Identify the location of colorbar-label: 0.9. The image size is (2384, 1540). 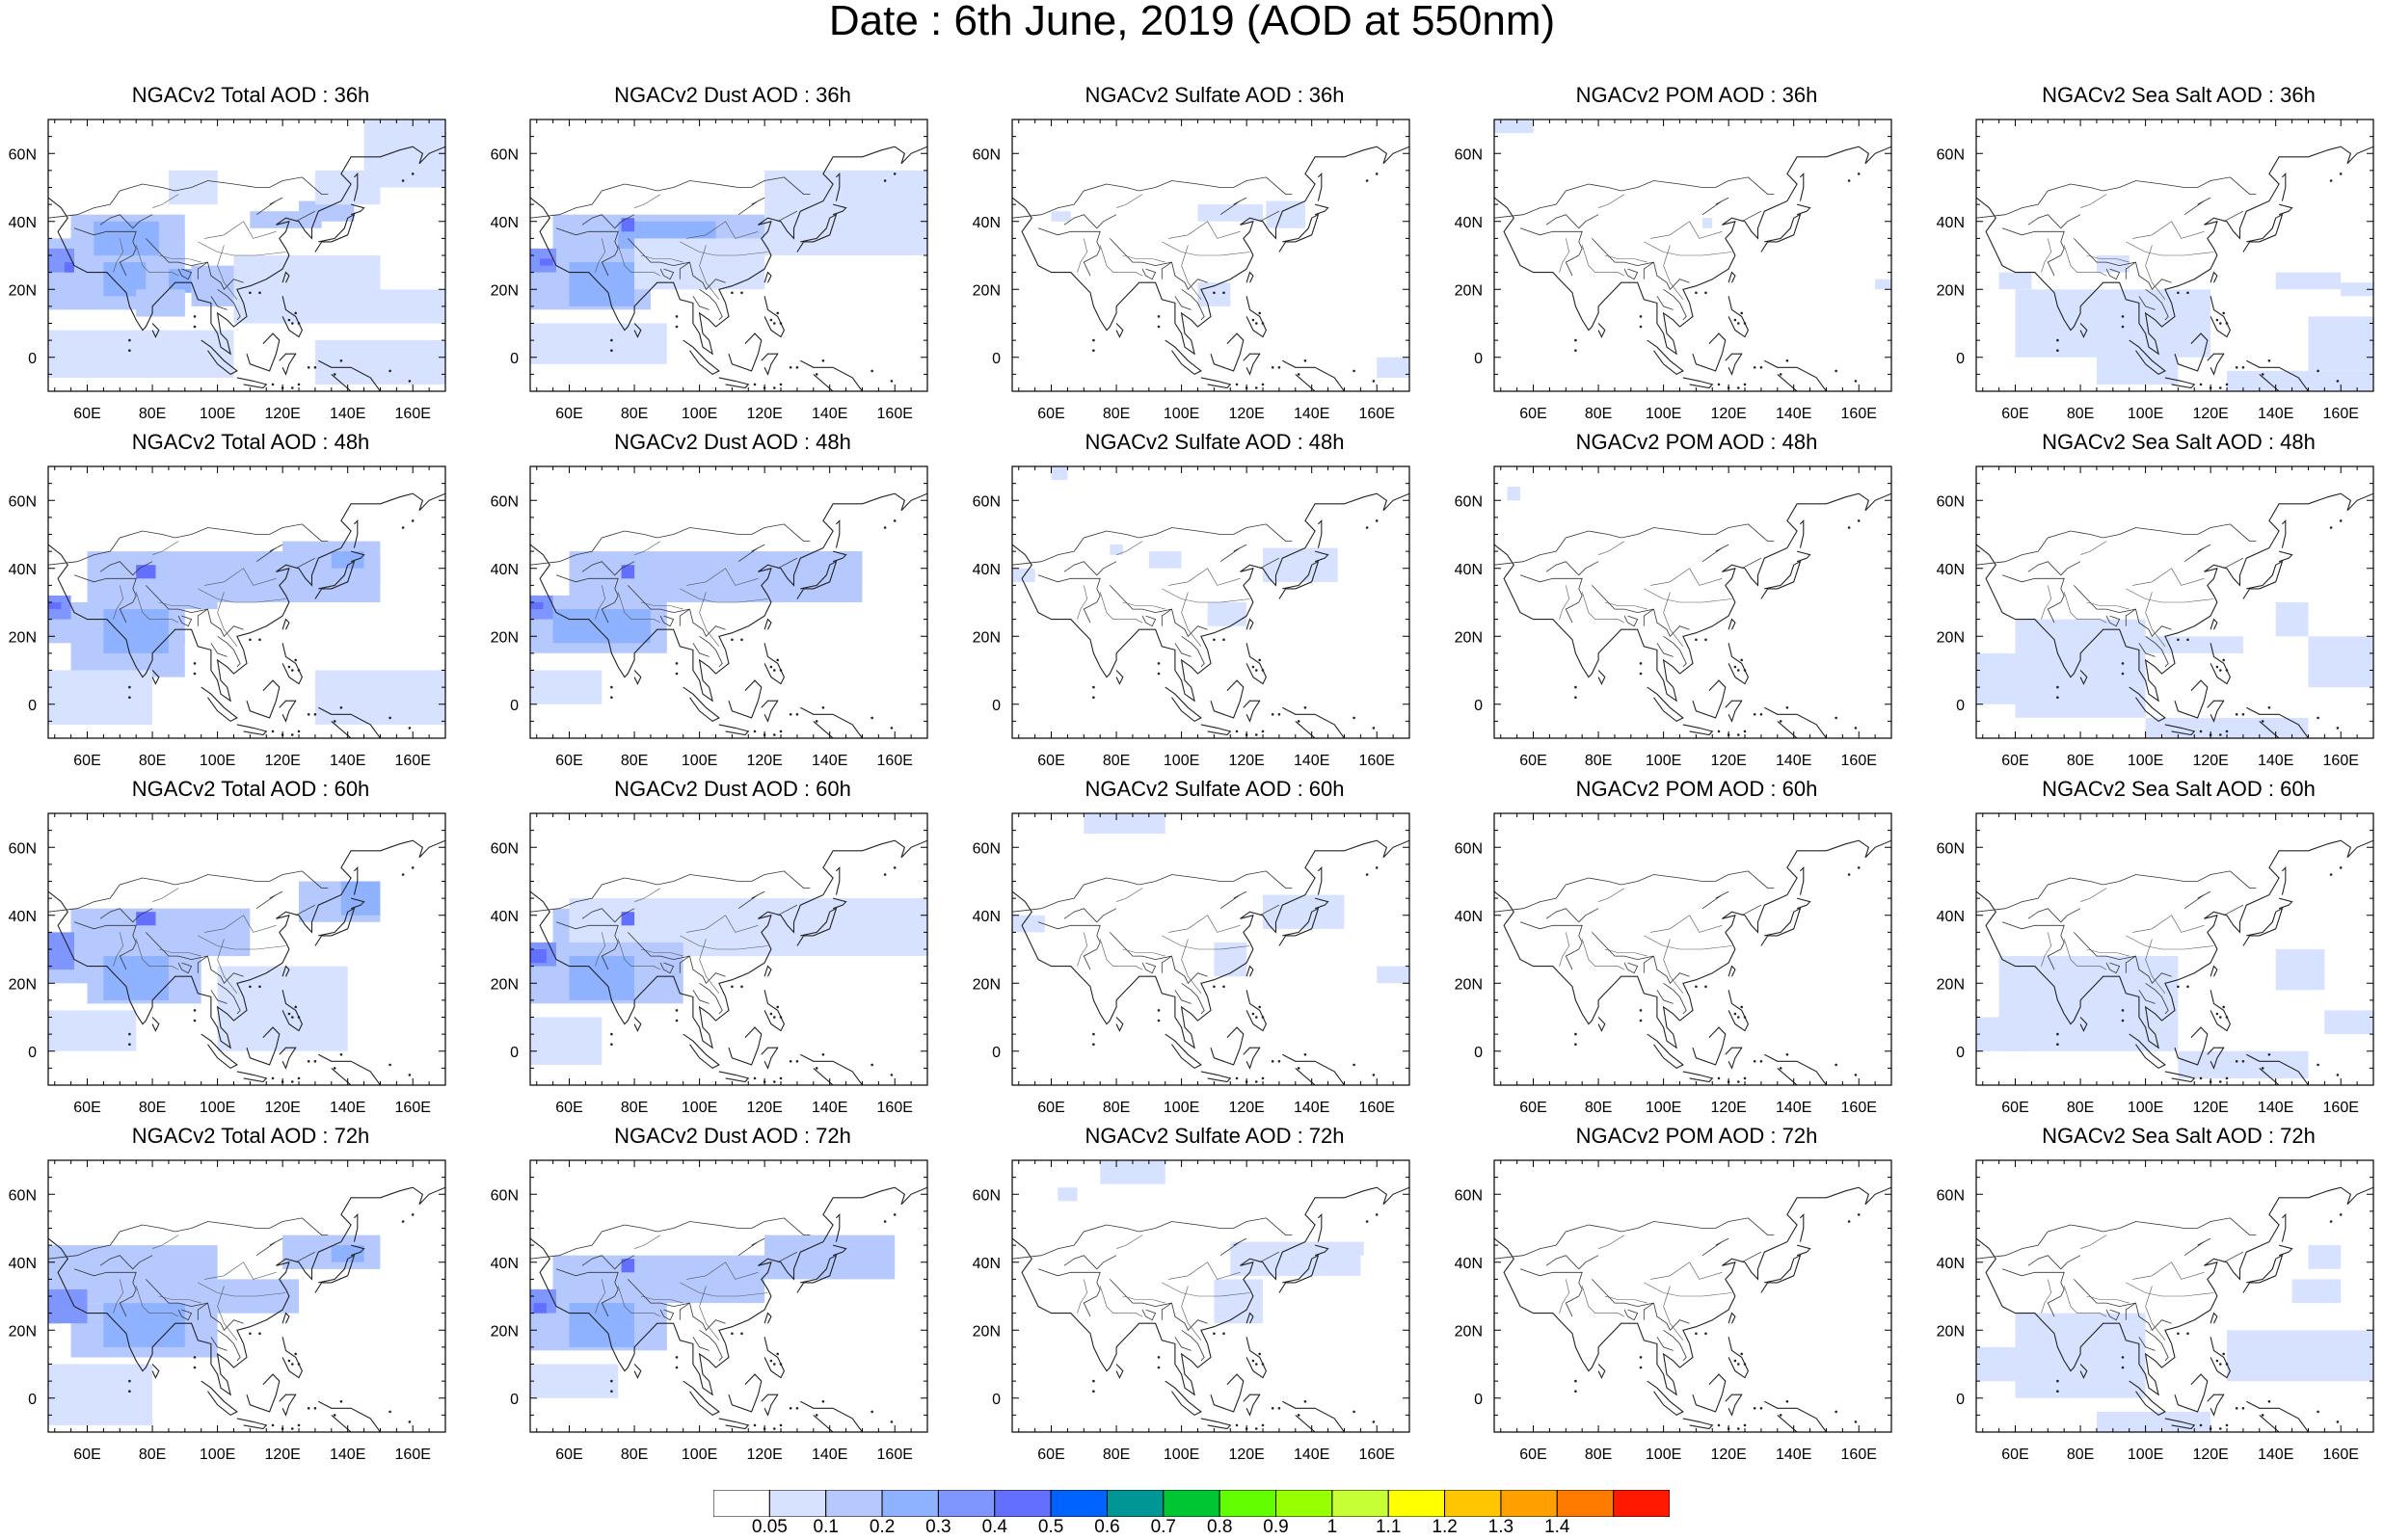
(1276, 1527).